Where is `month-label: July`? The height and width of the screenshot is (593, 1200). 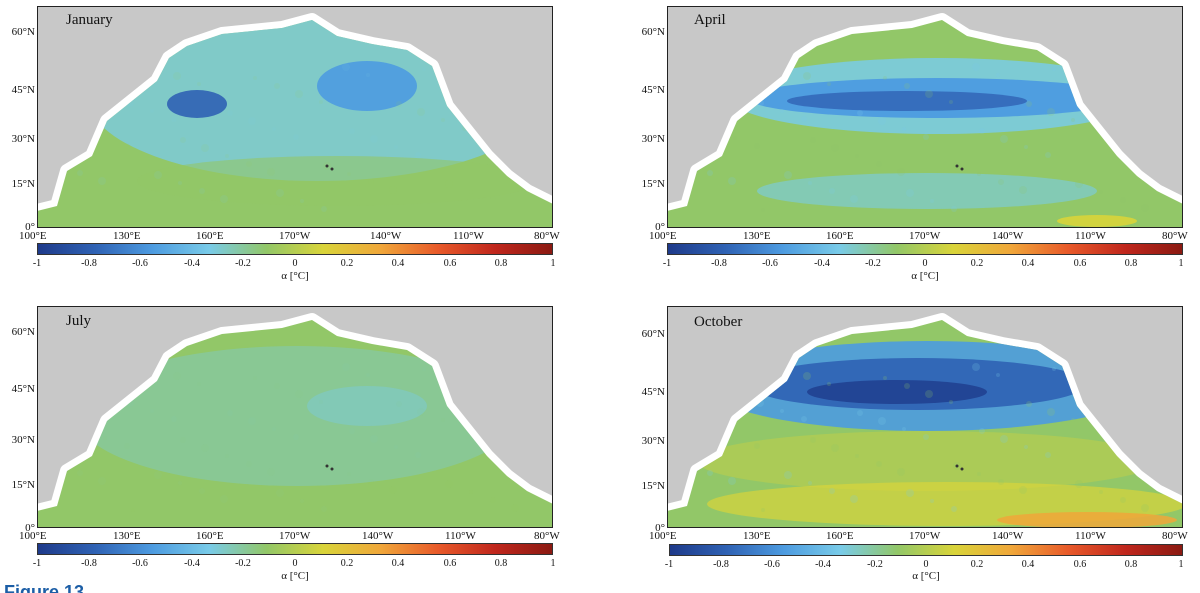 month-label: July is located at coordinates (79, 321).